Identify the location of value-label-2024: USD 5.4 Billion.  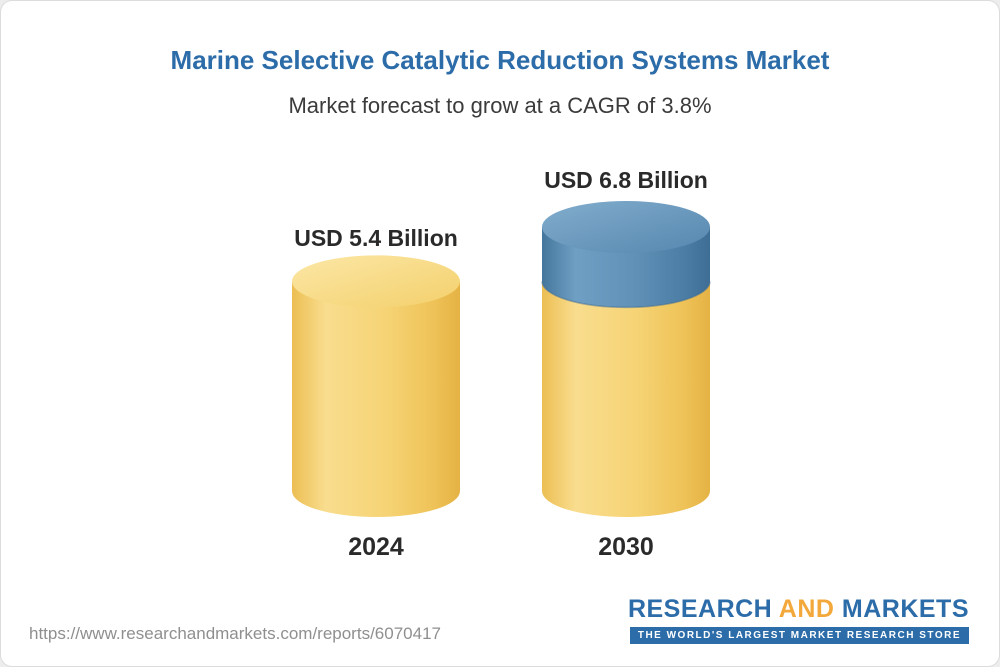
(376, 238).